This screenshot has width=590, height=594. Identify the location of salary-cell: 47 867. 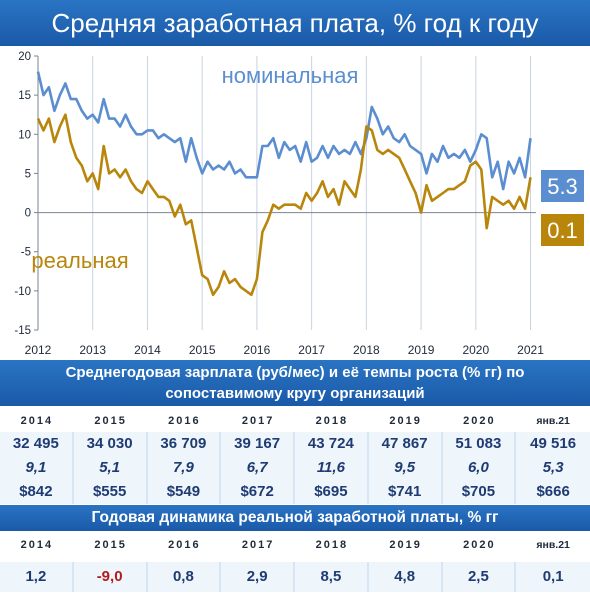
(406, 444).